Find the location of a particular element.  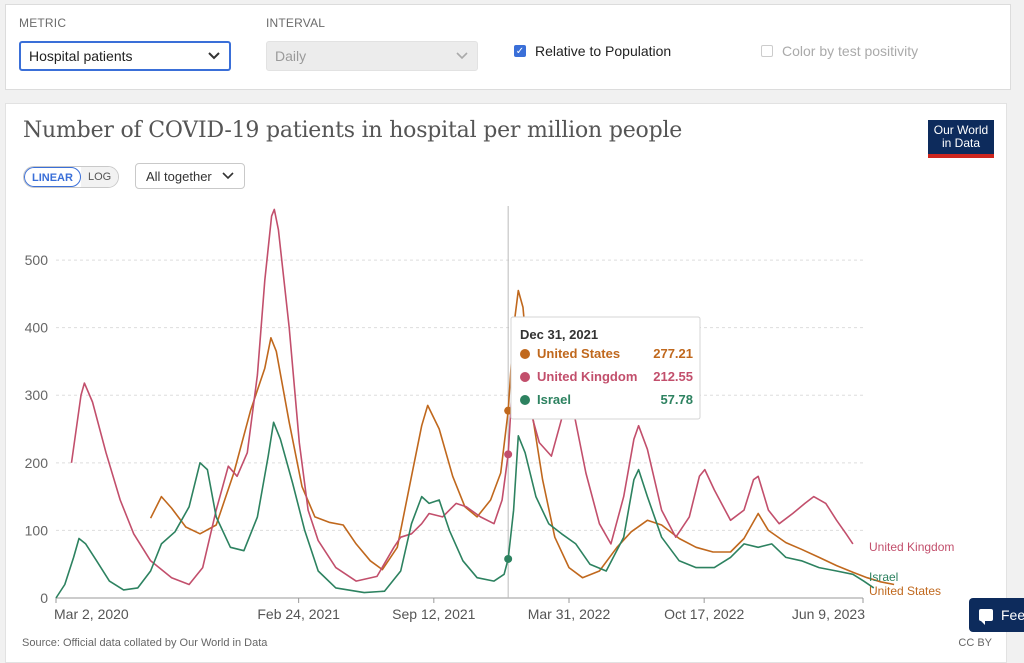

checkmark-icon: ✓ is located at coordinates (520, 51).